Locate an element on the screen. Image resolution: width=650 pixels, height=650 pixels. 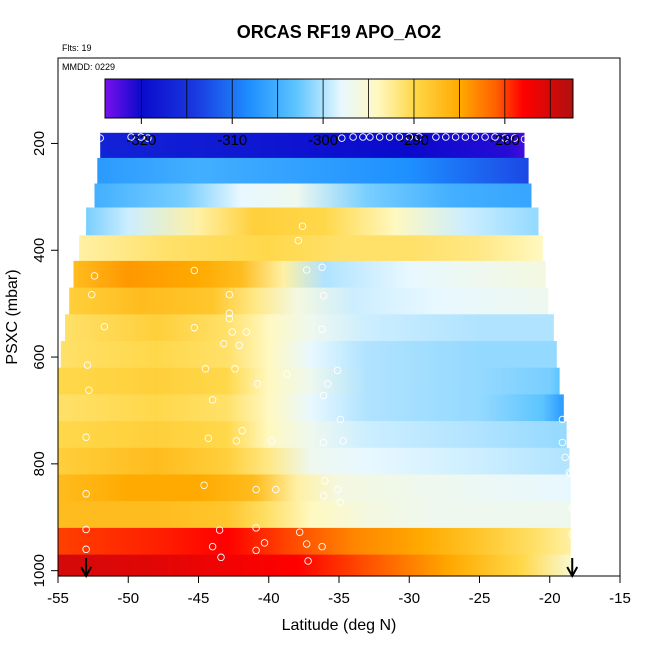
x-tick-label: -50 is located at coordinates (128, 598).